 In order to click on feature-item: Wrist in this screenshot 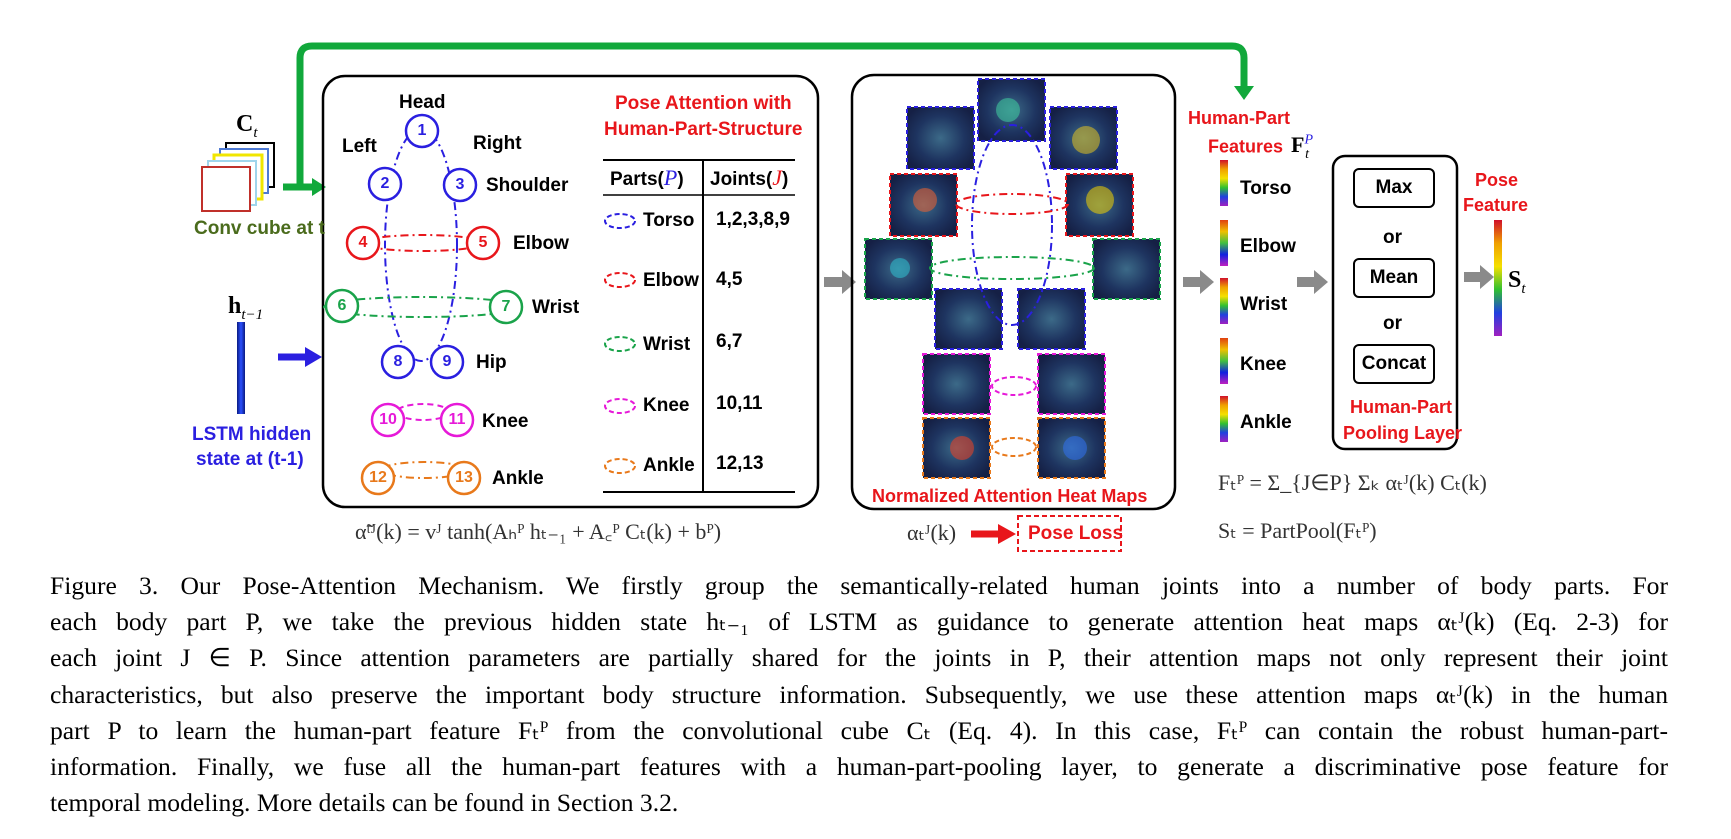, I will do `click(1264, 304)`.